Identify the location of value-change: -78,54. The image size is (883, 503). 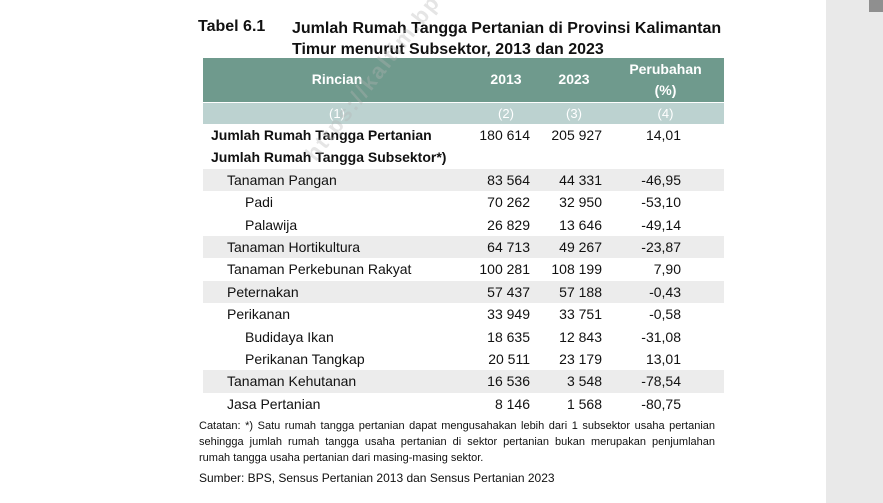
(661, 381).